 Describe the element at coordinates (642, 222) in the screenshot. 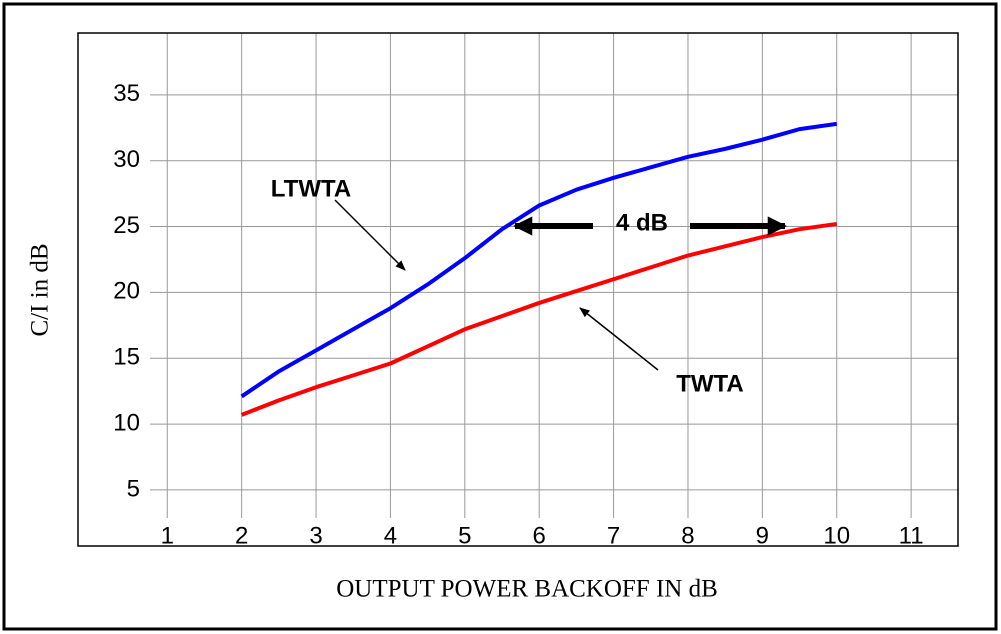

I see `annotation: 4 dB` at that location.